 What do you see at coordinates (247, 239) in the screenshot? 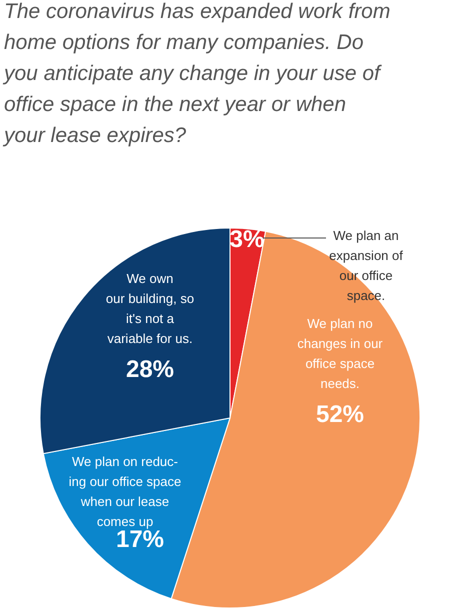
I see `data-label: 3%` at bounding box center [247, 239].